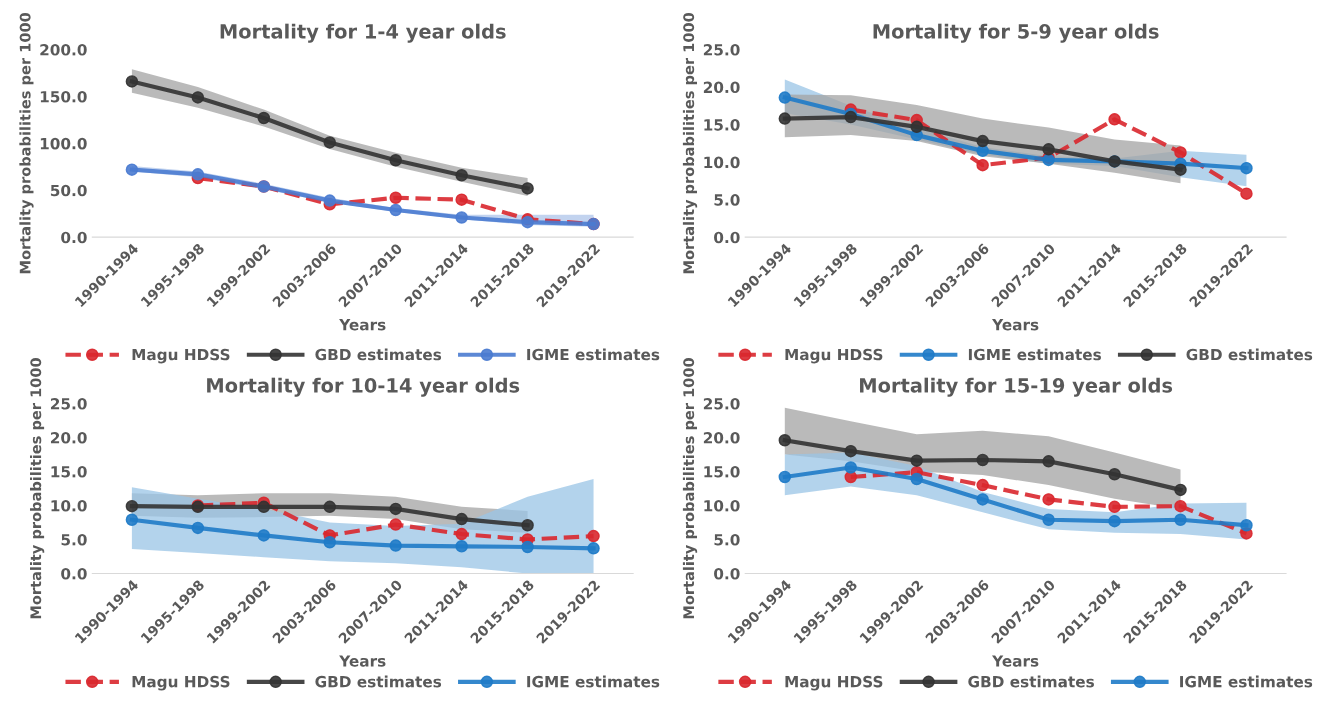 This screenshot has height=708, width=1319. I want to click on y-tick-label: 150.0, so click(63, 96).